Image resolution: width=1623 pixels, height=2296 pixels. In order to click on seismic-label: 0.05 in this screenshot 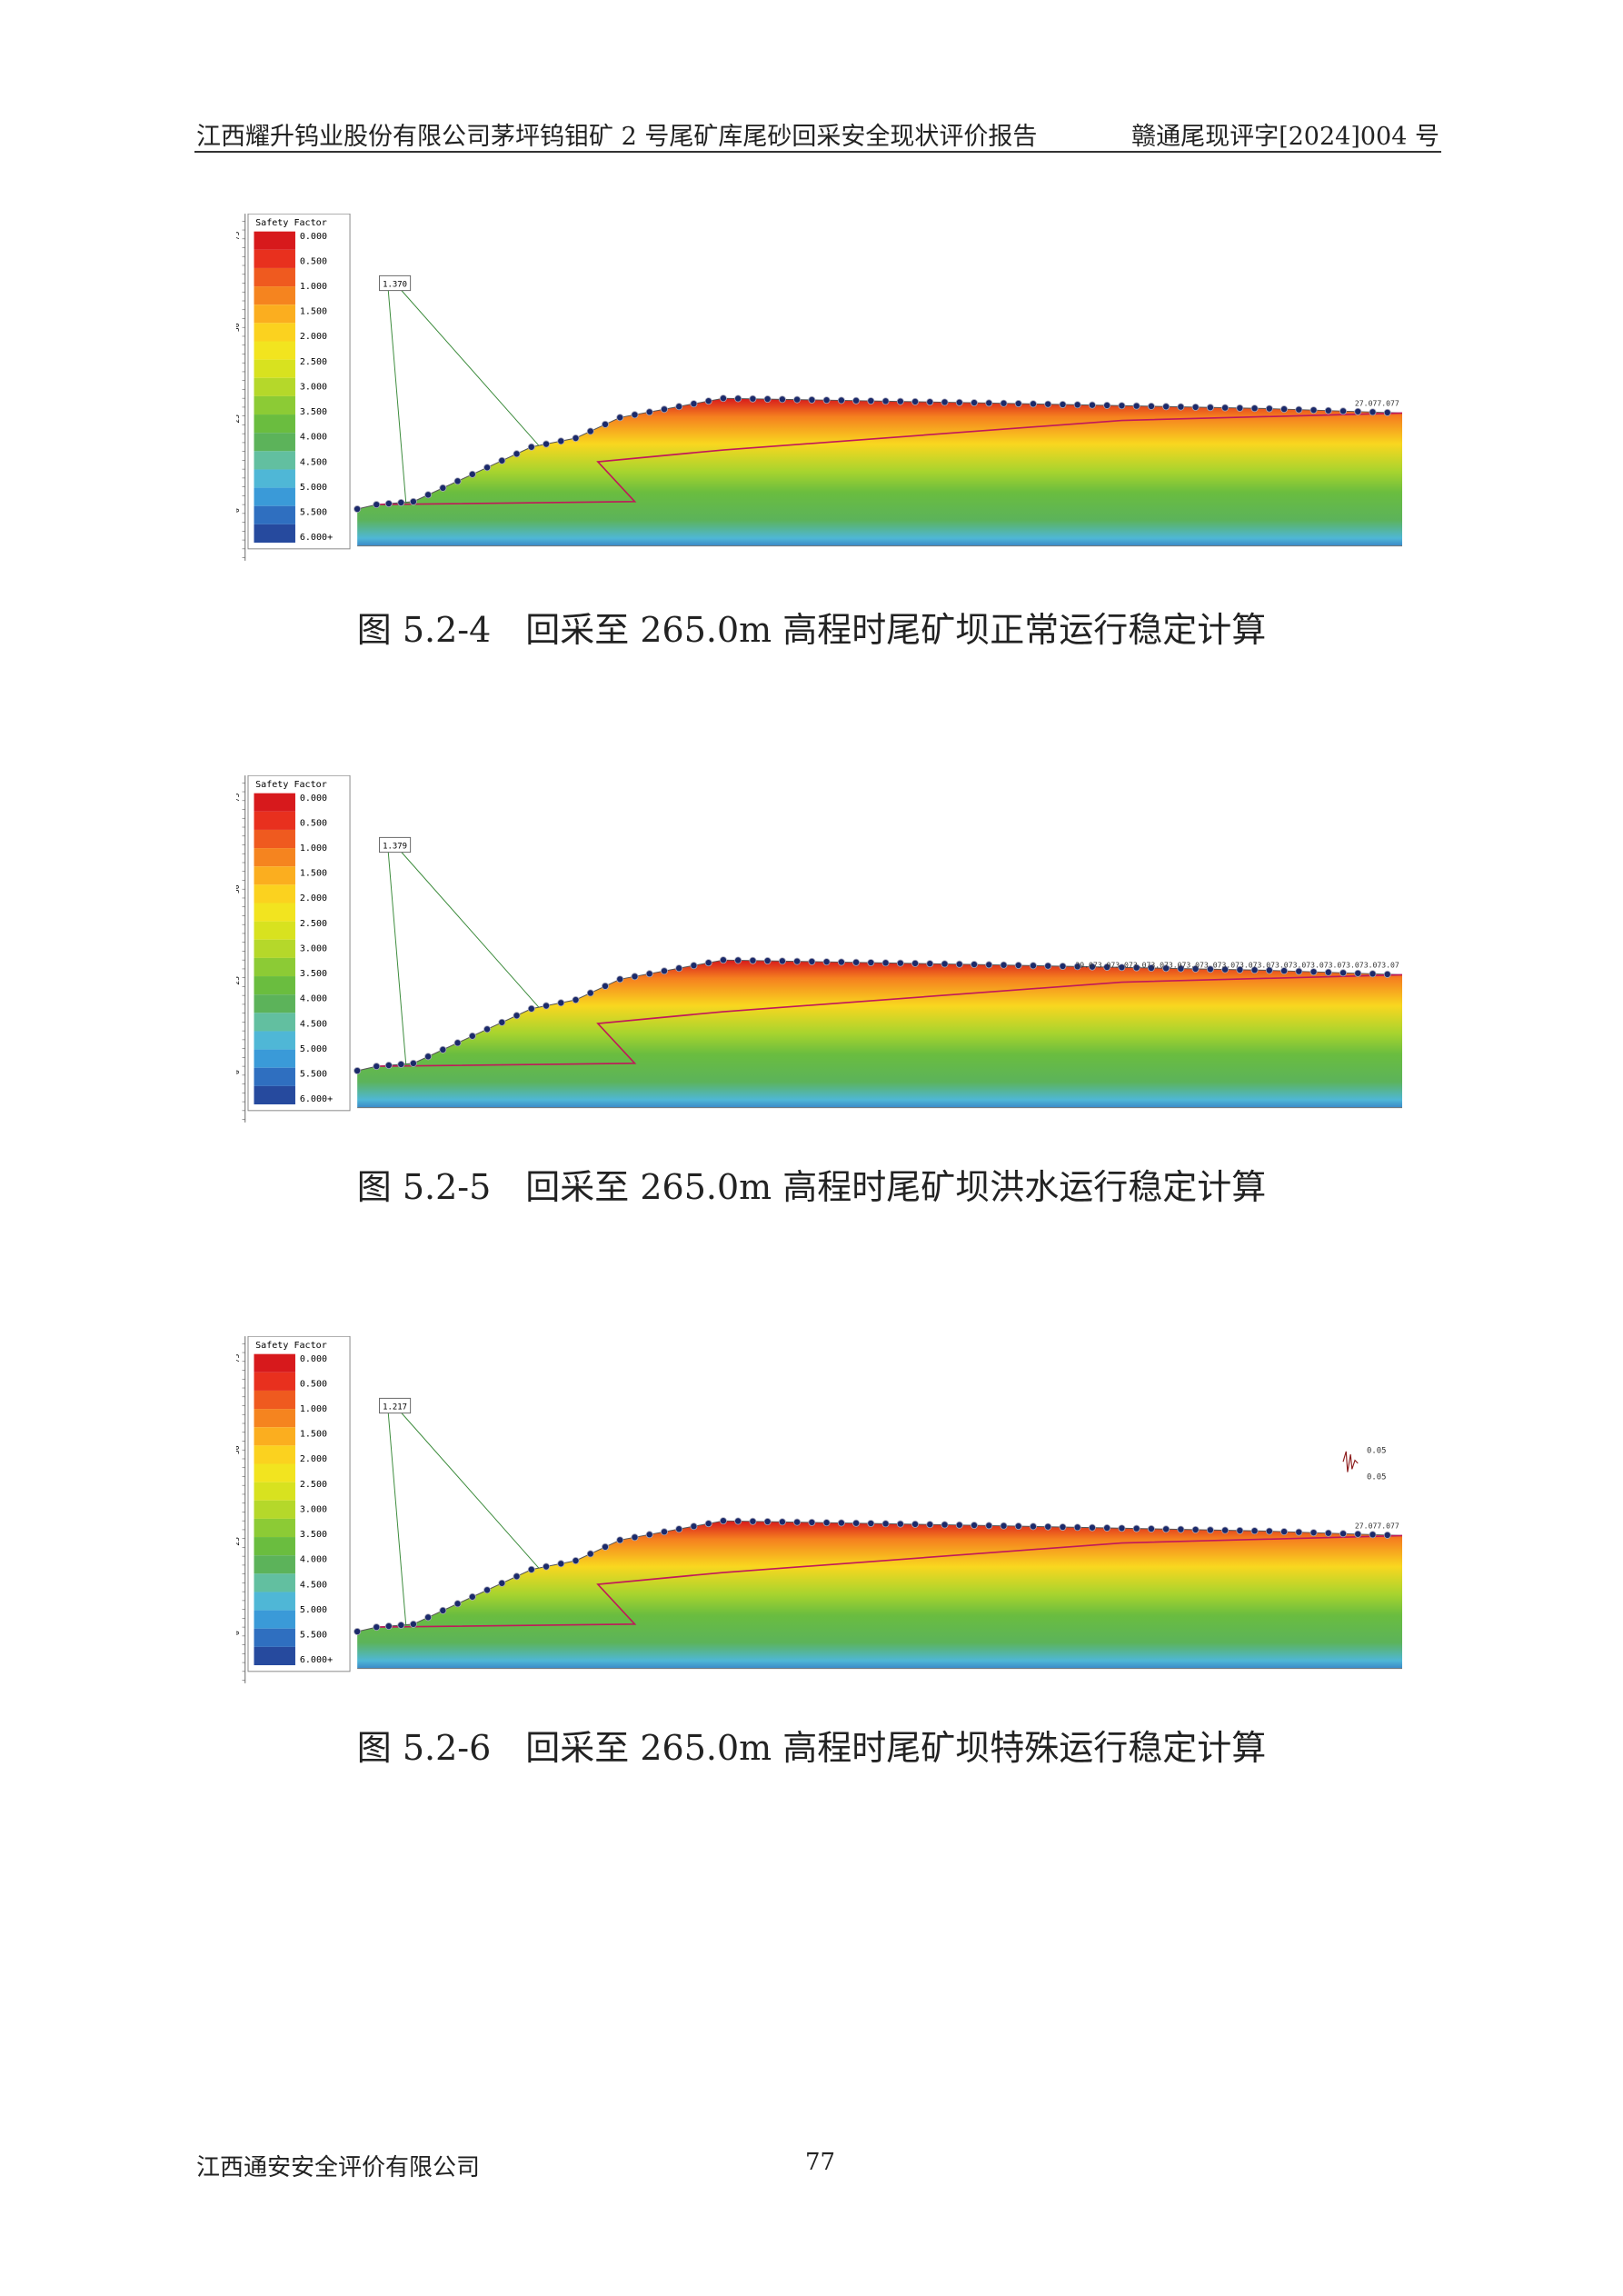, I will do `click(1377, 1477)`.